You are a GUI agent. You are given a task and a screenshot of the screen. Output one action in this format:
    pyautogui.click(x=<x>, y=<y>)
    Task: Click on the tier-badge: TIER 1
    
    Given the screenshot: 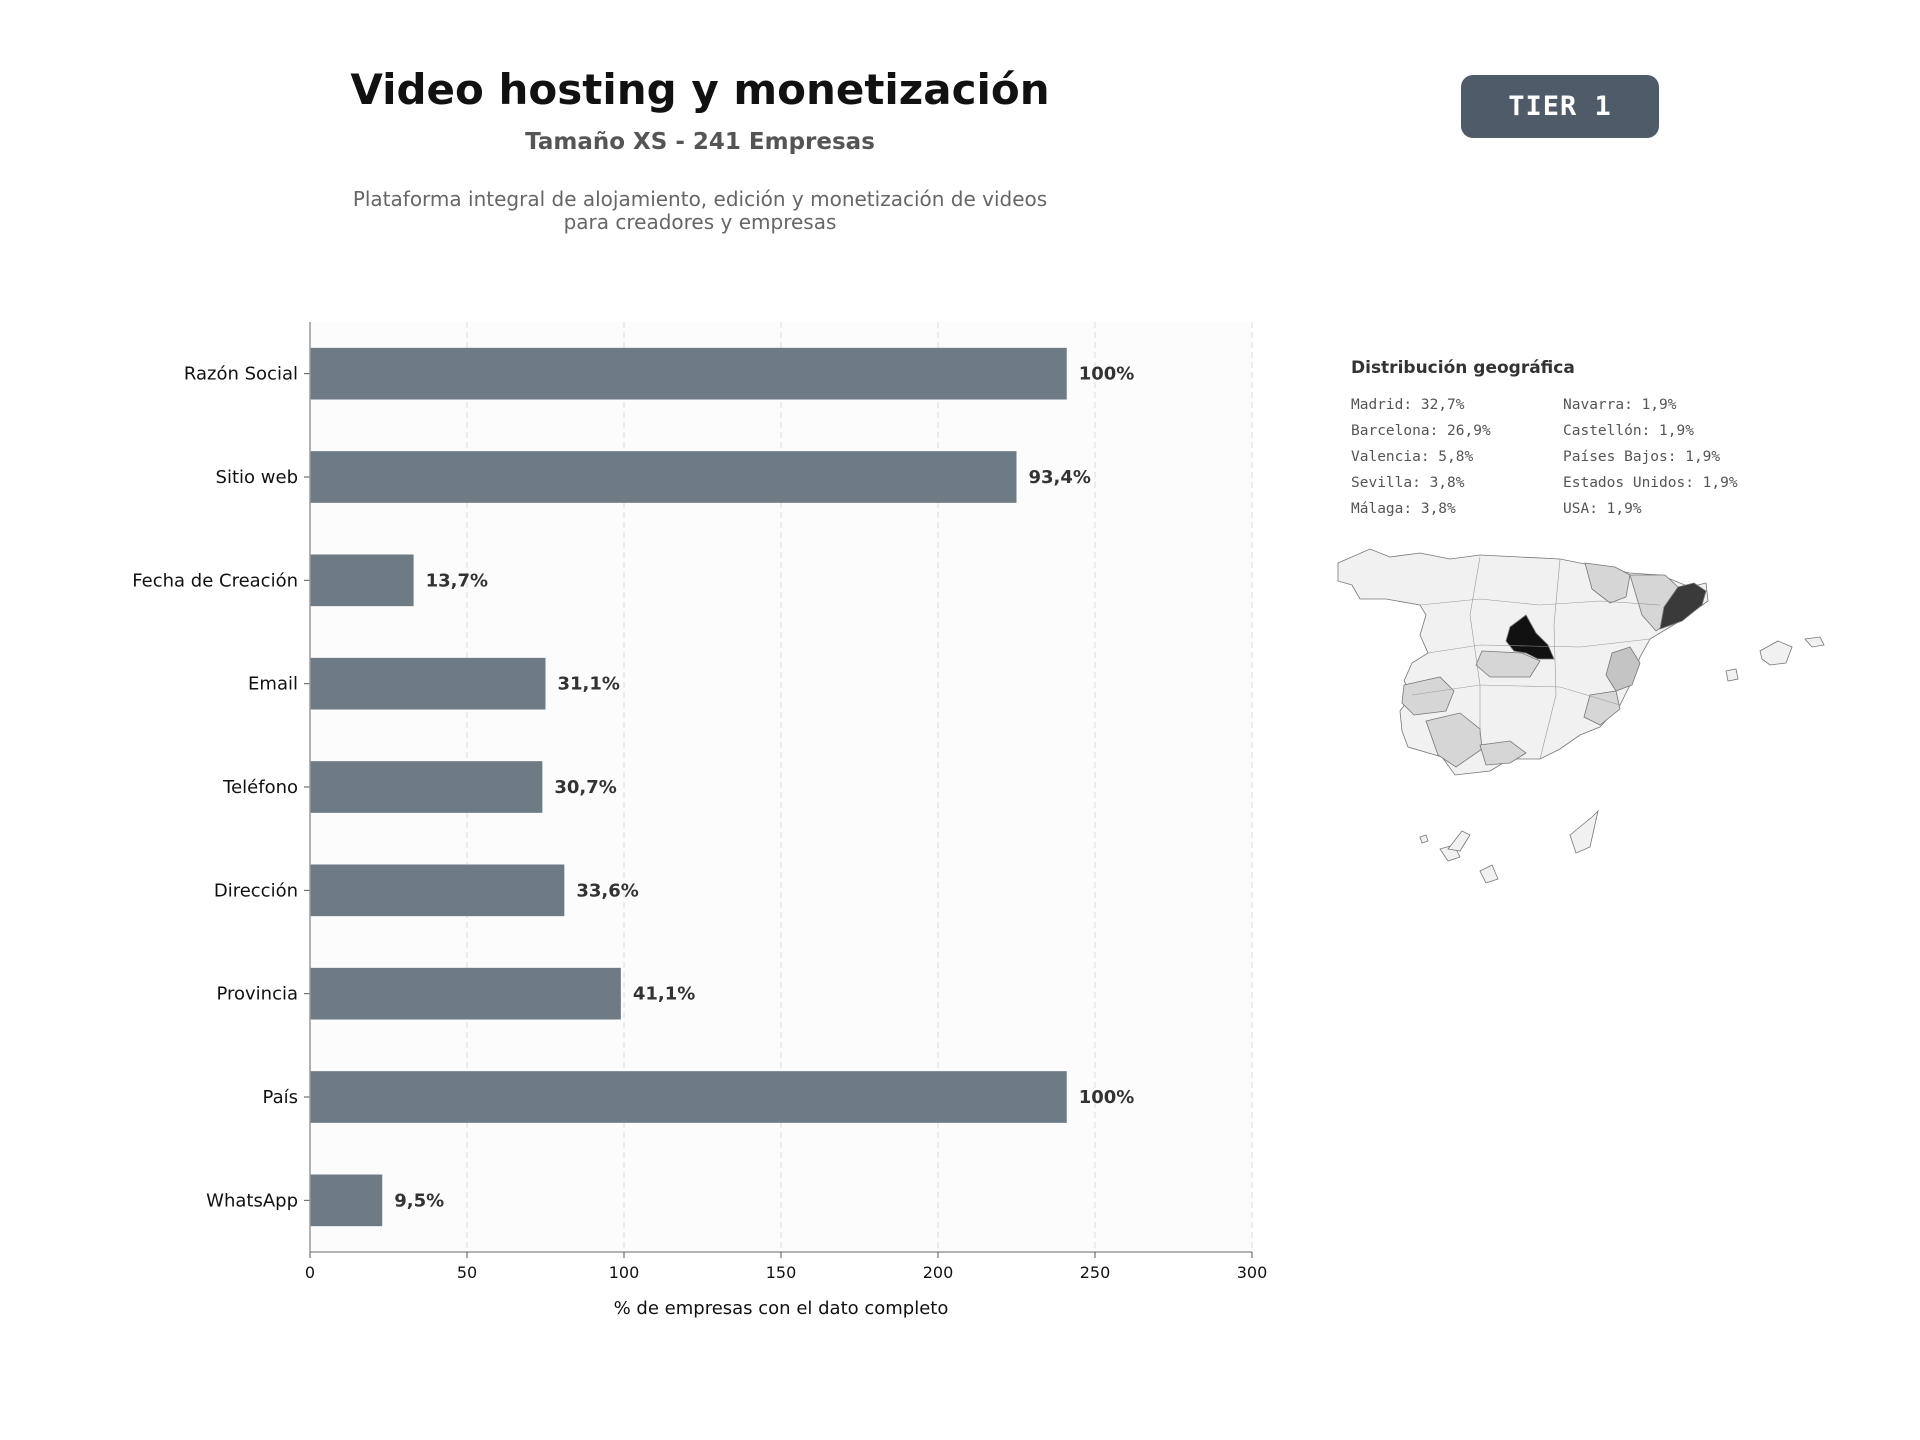 What is the action you would take?
    pyautogui.click(x=1560, y=106)
    